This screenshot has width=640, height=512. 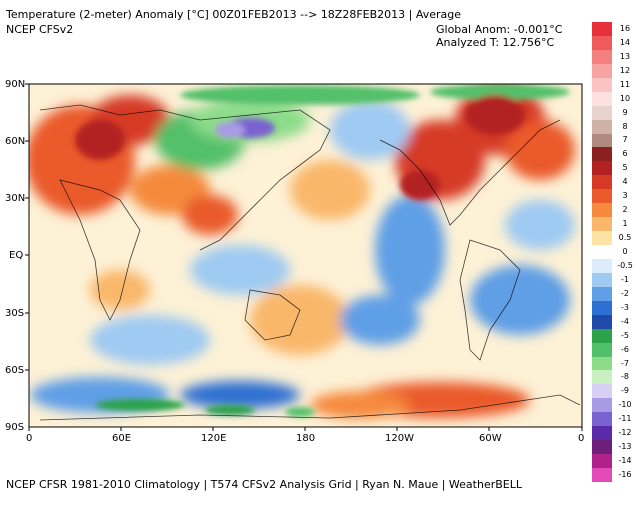 What do you see at coordinates (625, 84) in the screenshot?
I see `colorbar-label: 11` at bounding box center [625, 84].